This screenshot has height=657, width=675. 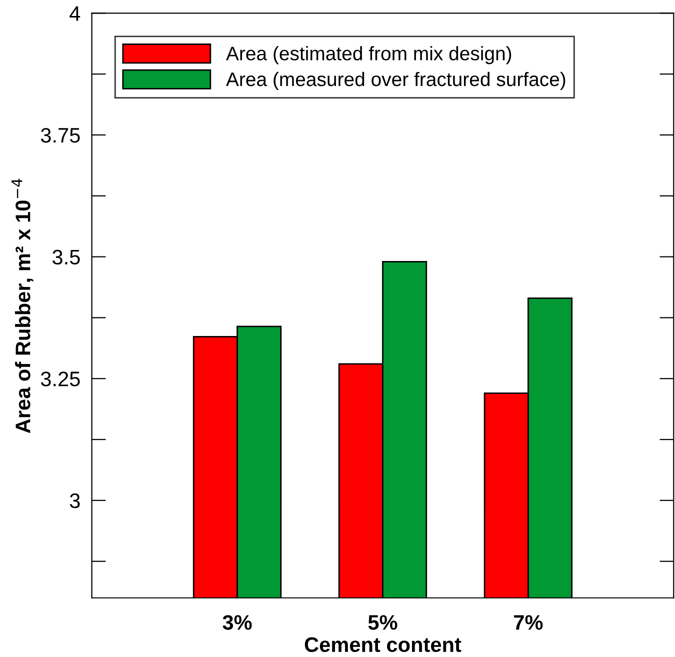 What do you see at coordinates (75, 13) in the screenshot?
I see `y-tick-label: 4` at bounding box center [75, 13].